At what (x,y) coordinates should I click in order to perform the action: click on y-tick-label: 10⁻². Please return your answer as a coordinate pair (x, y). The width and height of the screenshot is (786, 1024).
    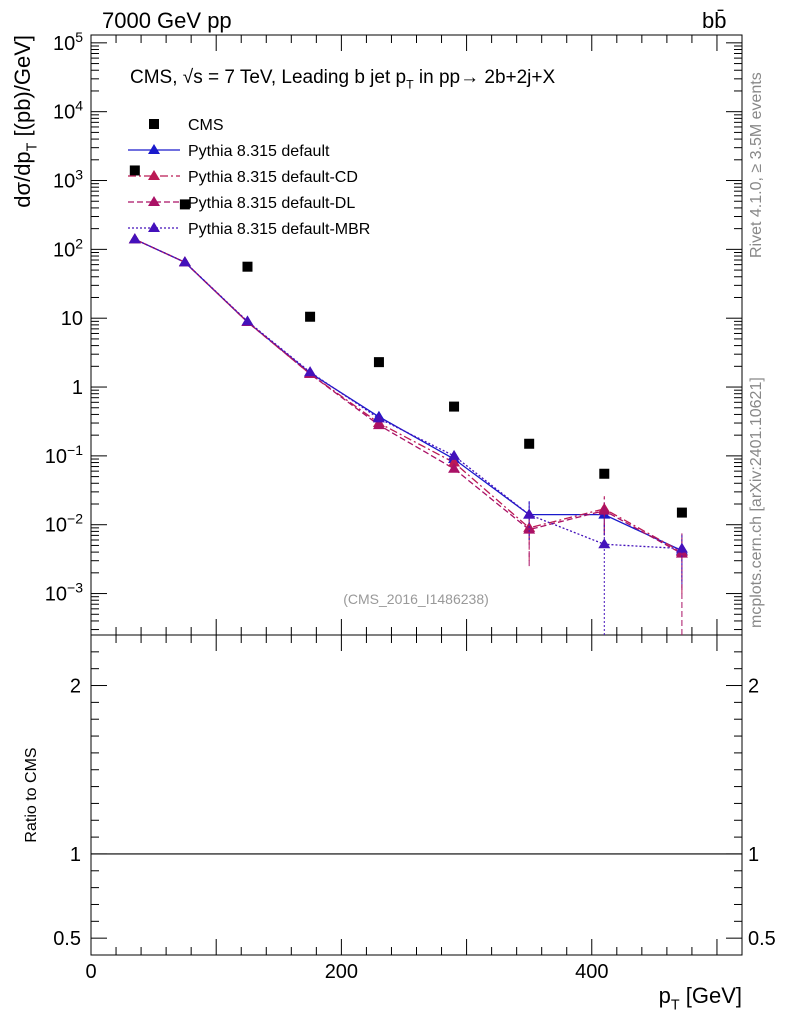
    Looking at the image, I should click on (64, 524).